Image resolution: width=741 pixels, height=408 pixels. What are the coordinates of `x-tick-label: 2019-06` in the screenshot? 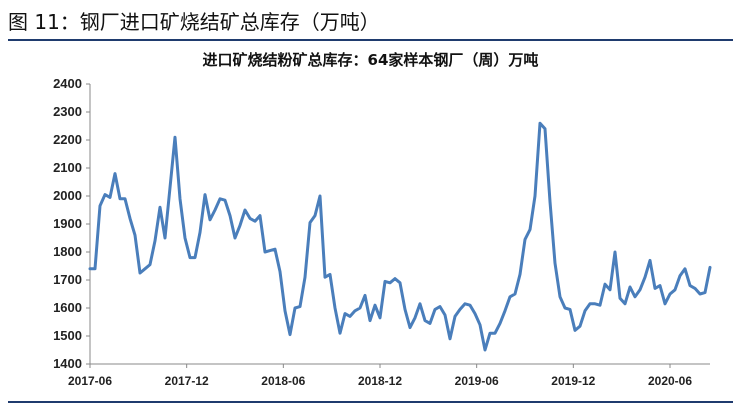 It's located at (477, 381).